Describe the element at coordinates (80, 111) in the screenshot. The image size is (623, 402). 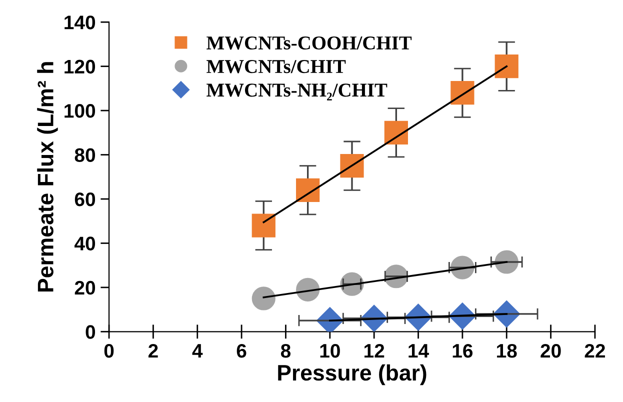
I see `y-tick-label: 100` at that location.